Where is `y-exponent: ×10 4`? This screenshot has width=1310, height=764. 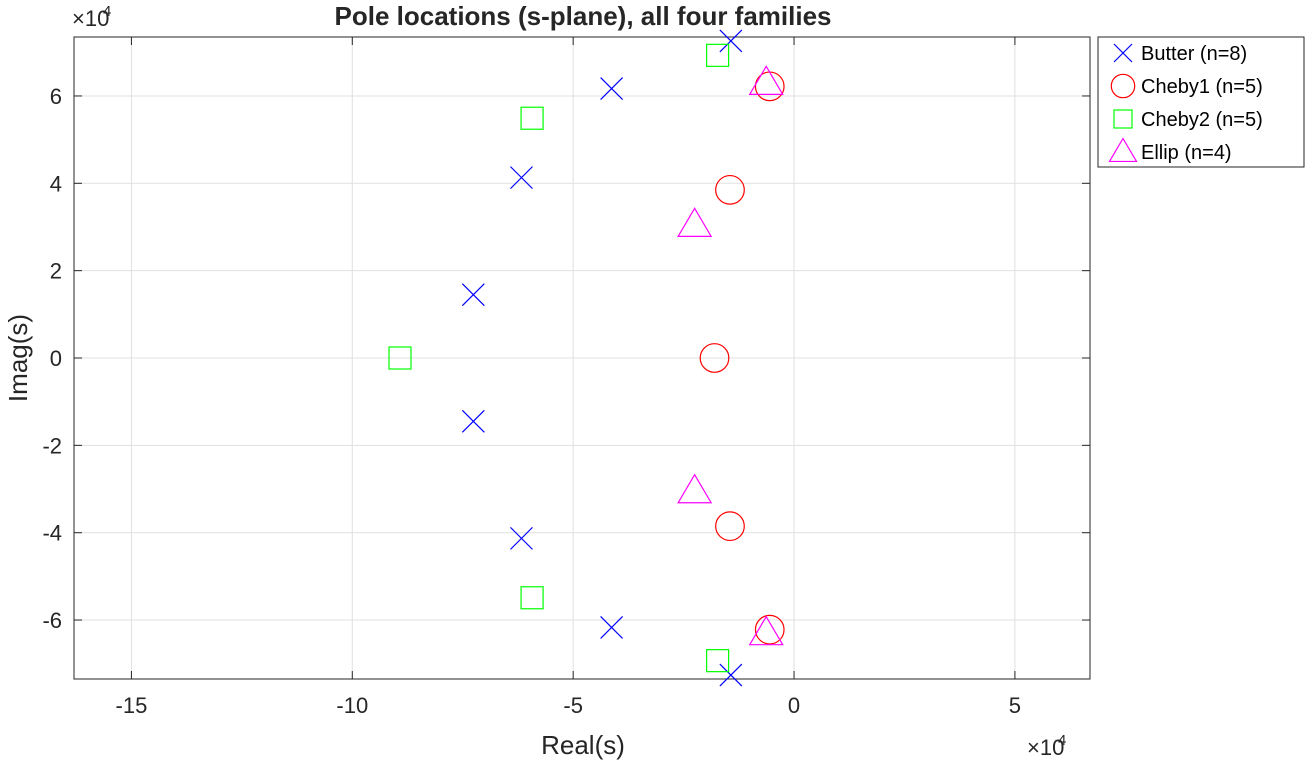 y-exponent: ×10 4 is located at coordinates (91, 17).